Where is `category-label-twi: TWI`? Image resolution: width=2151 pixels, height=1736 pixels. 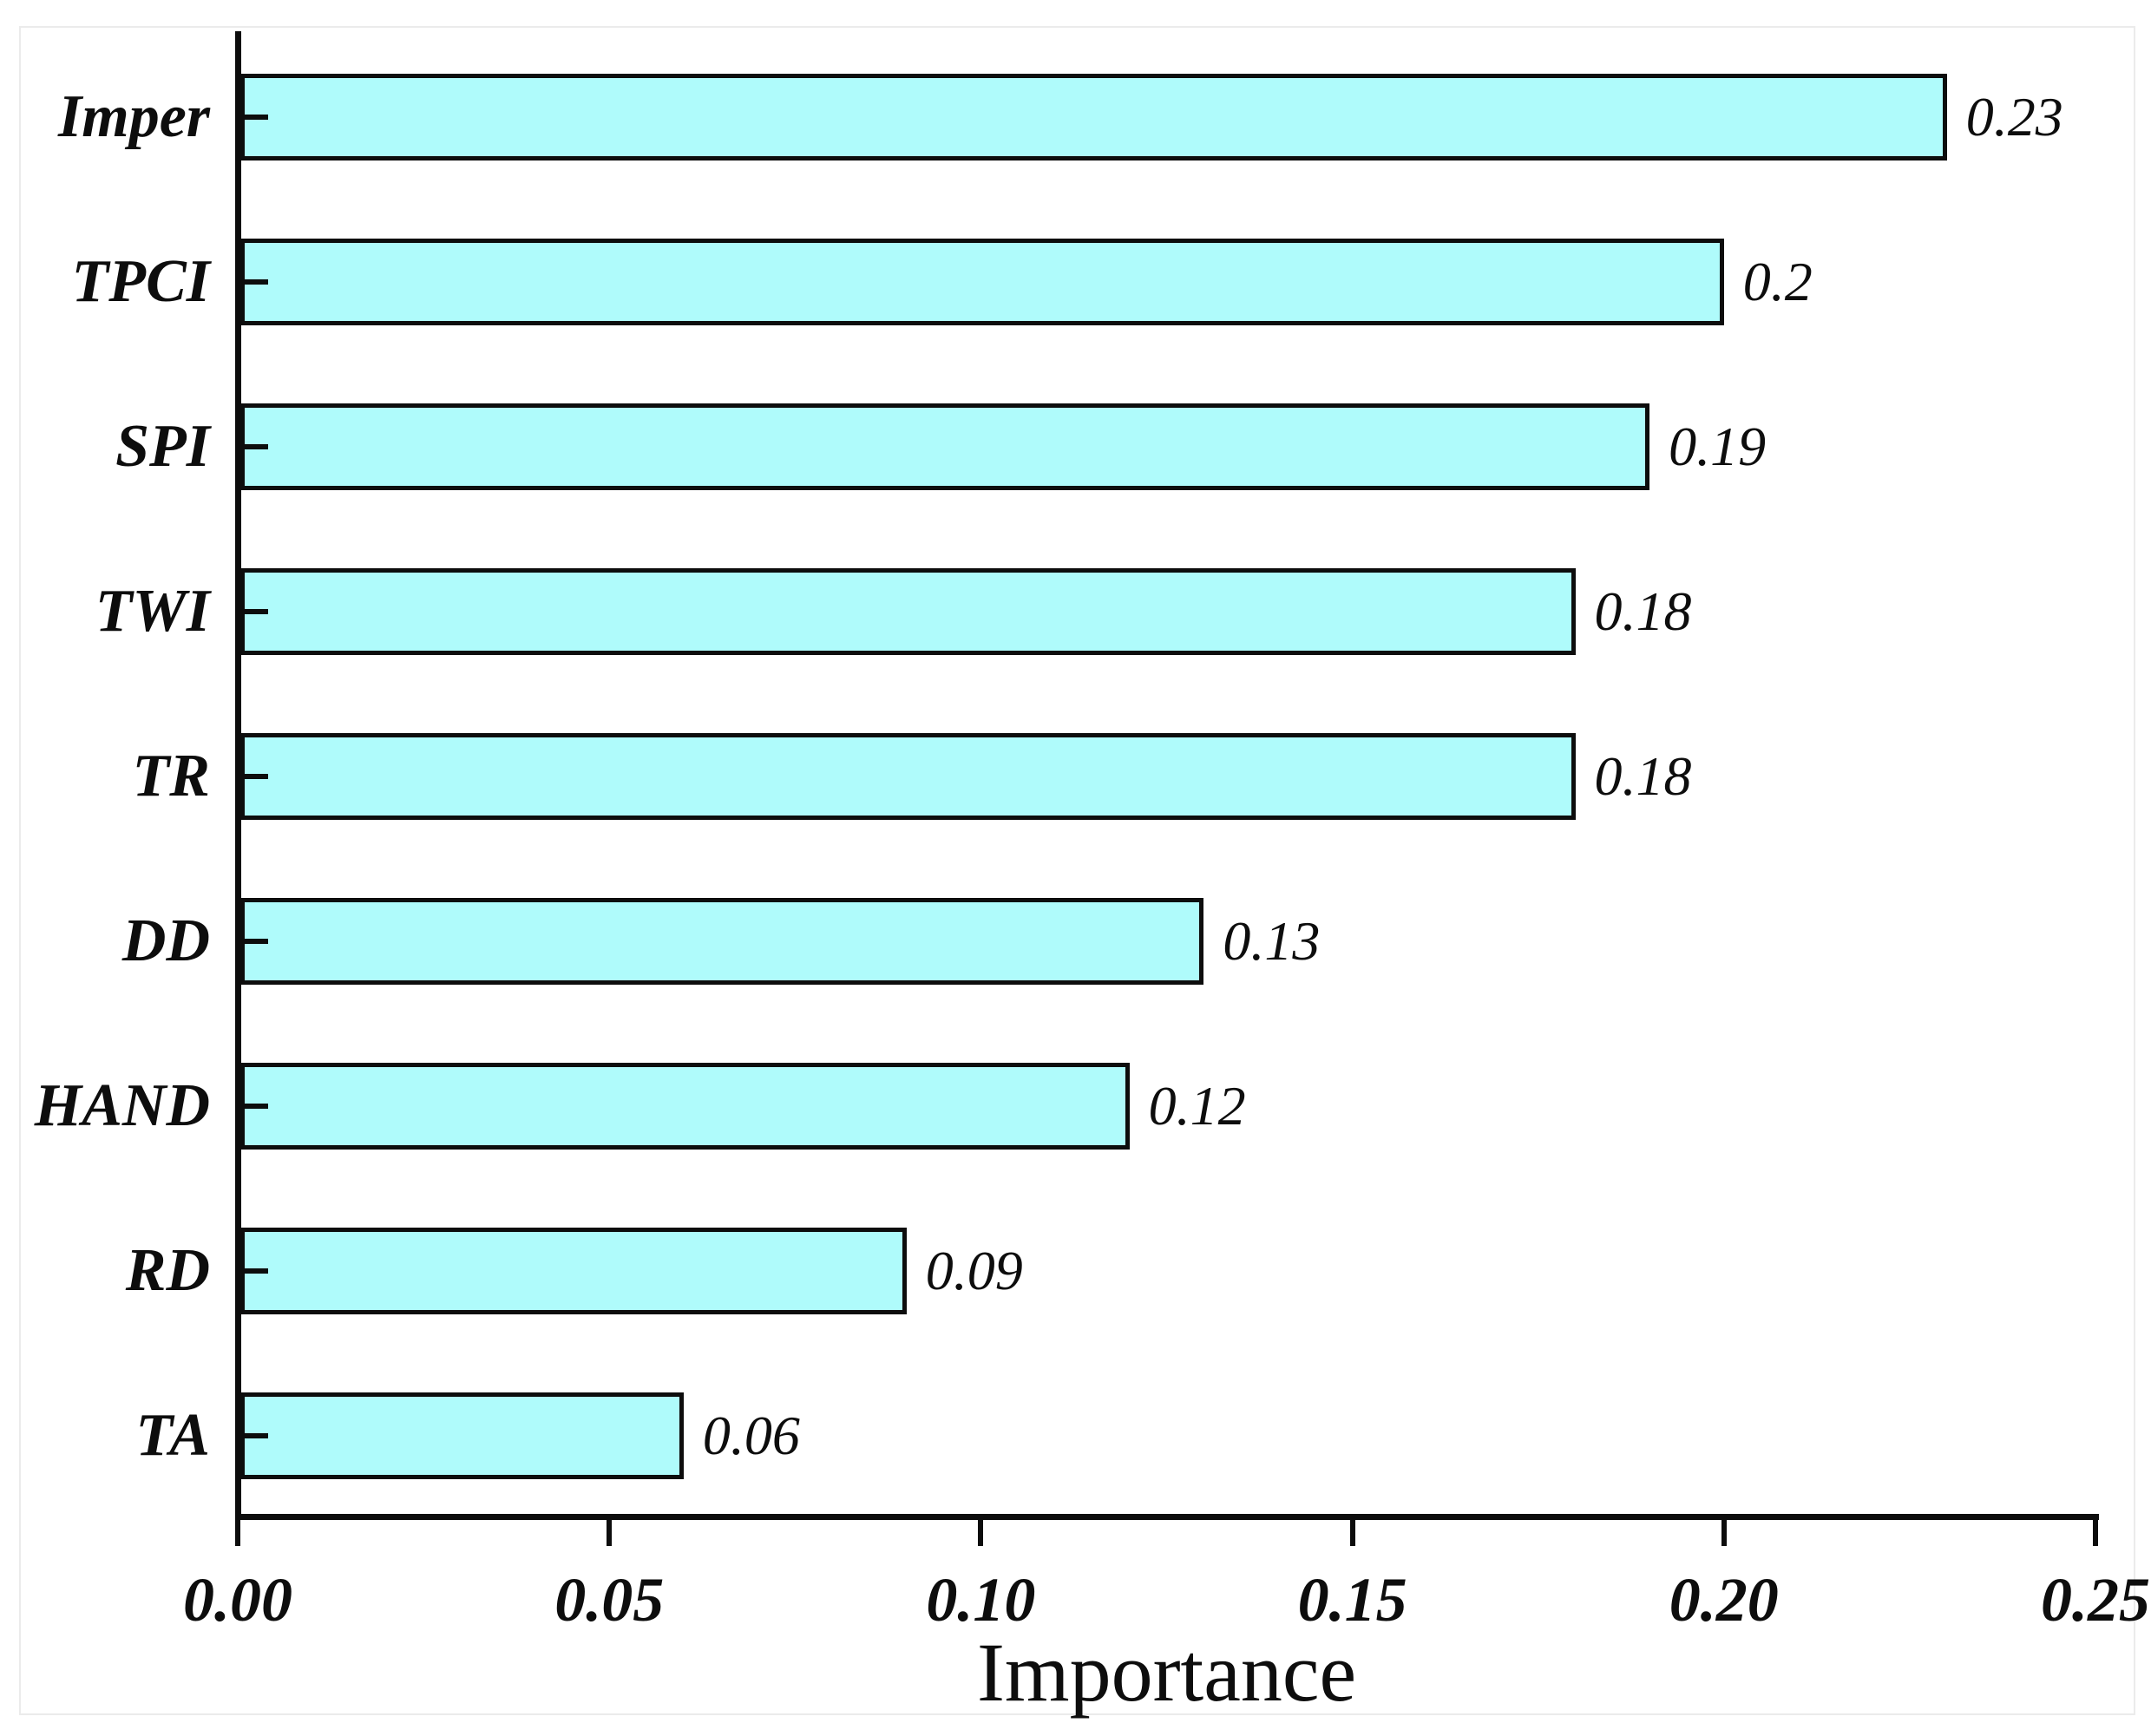
category-label-twi: TWI is located at coordinates (152, 612).